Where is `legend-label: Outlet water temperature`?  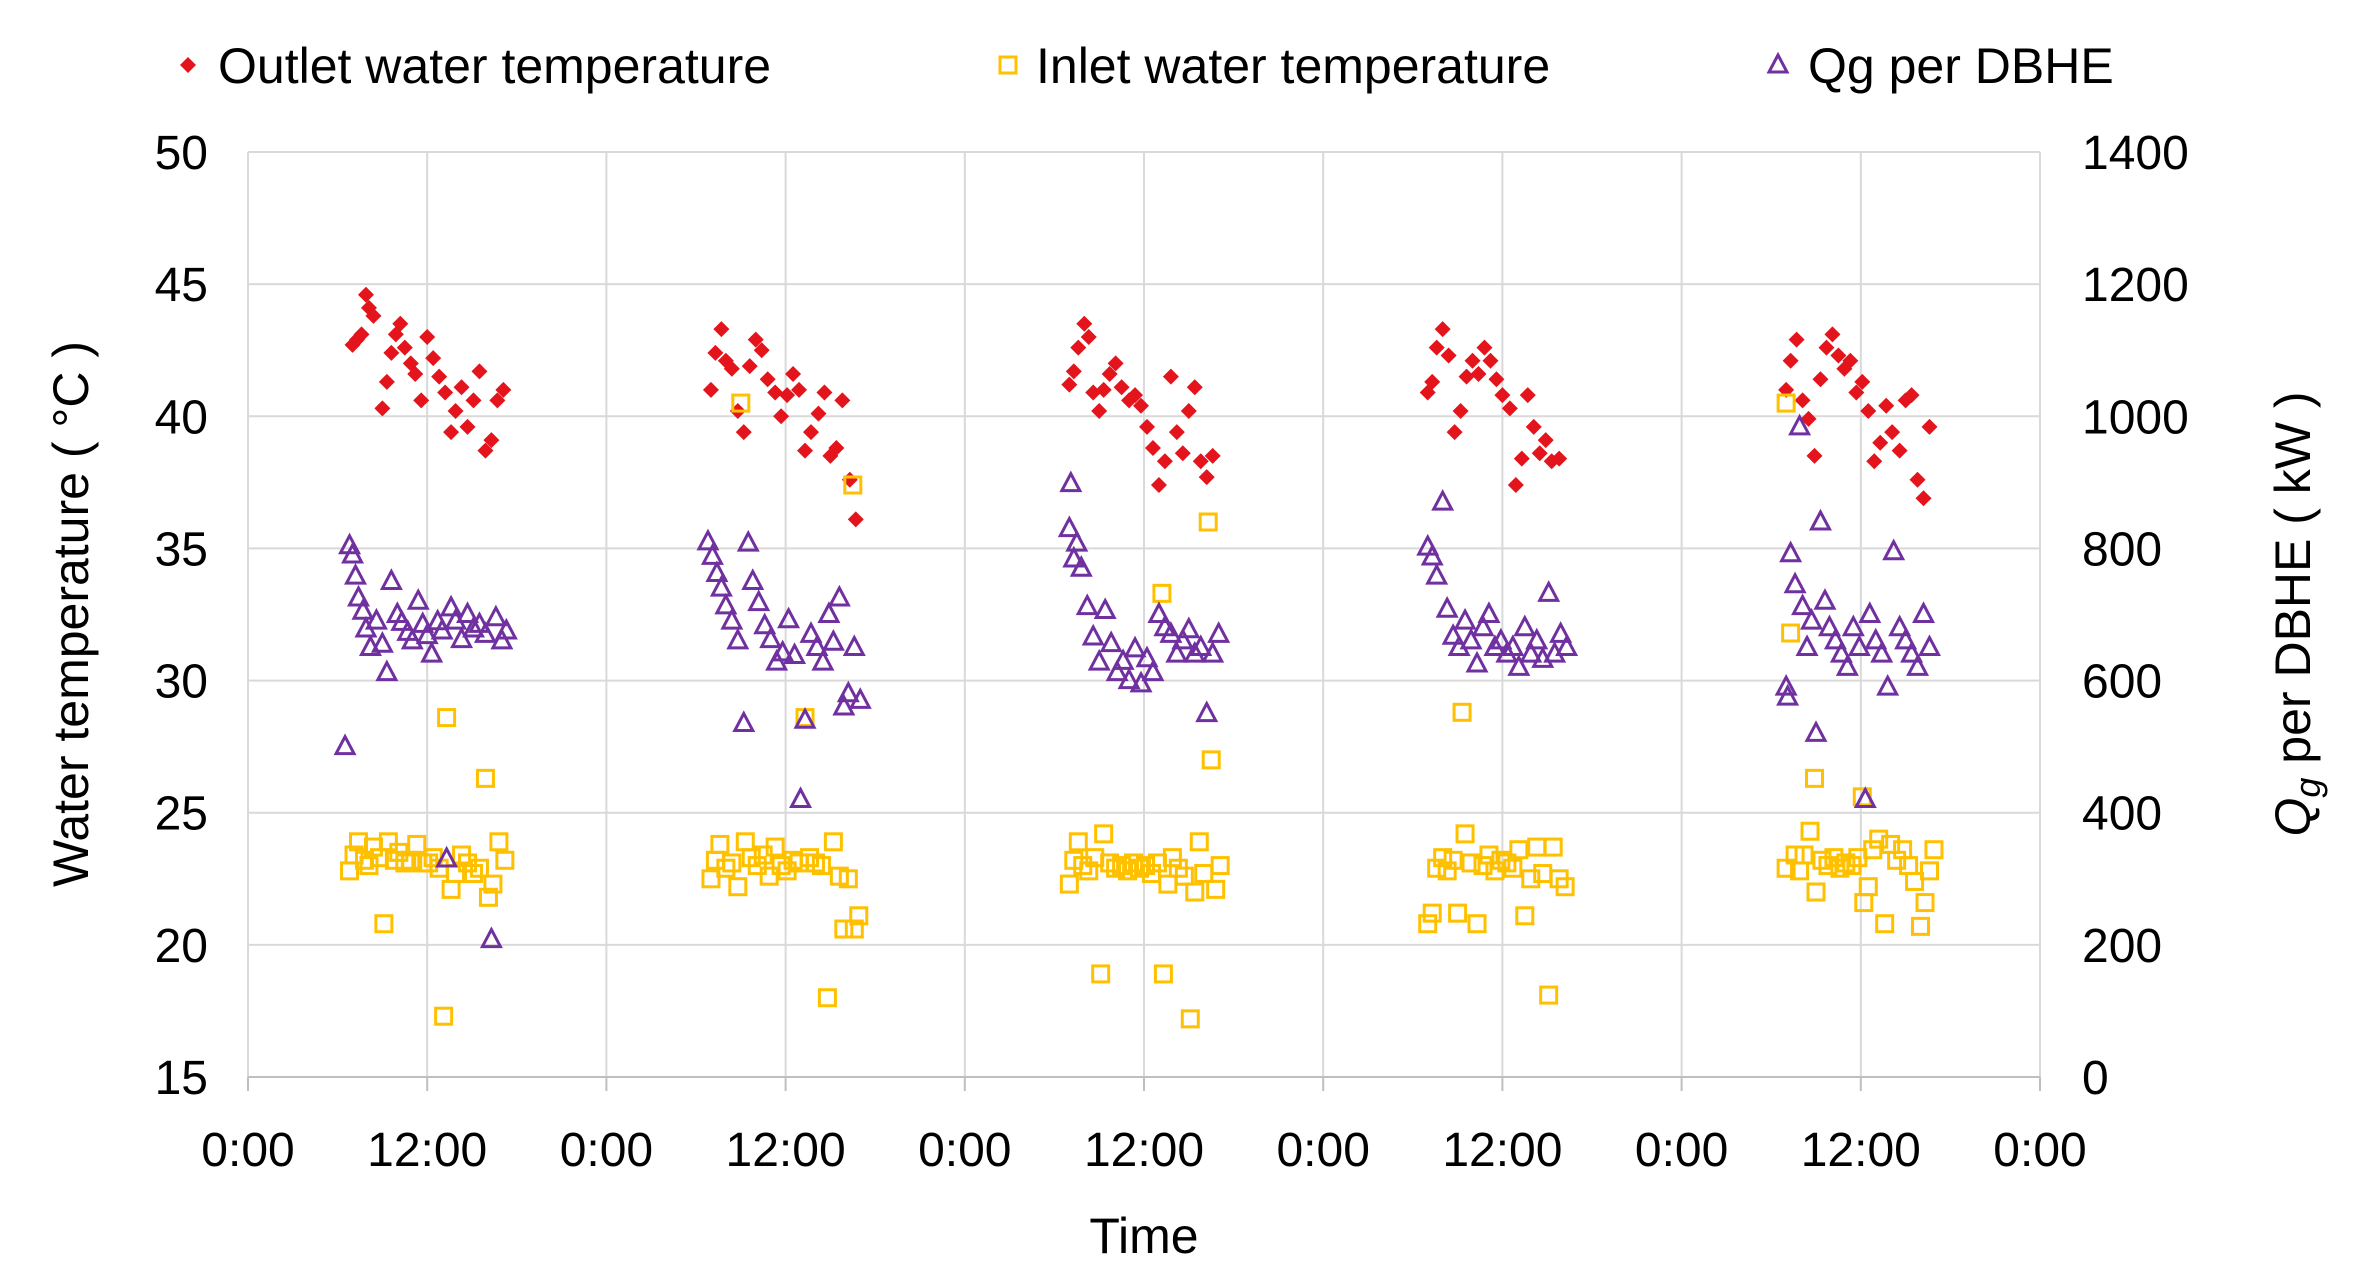 legend-label: Outlet water temperature is located at coordinates (494, 66).